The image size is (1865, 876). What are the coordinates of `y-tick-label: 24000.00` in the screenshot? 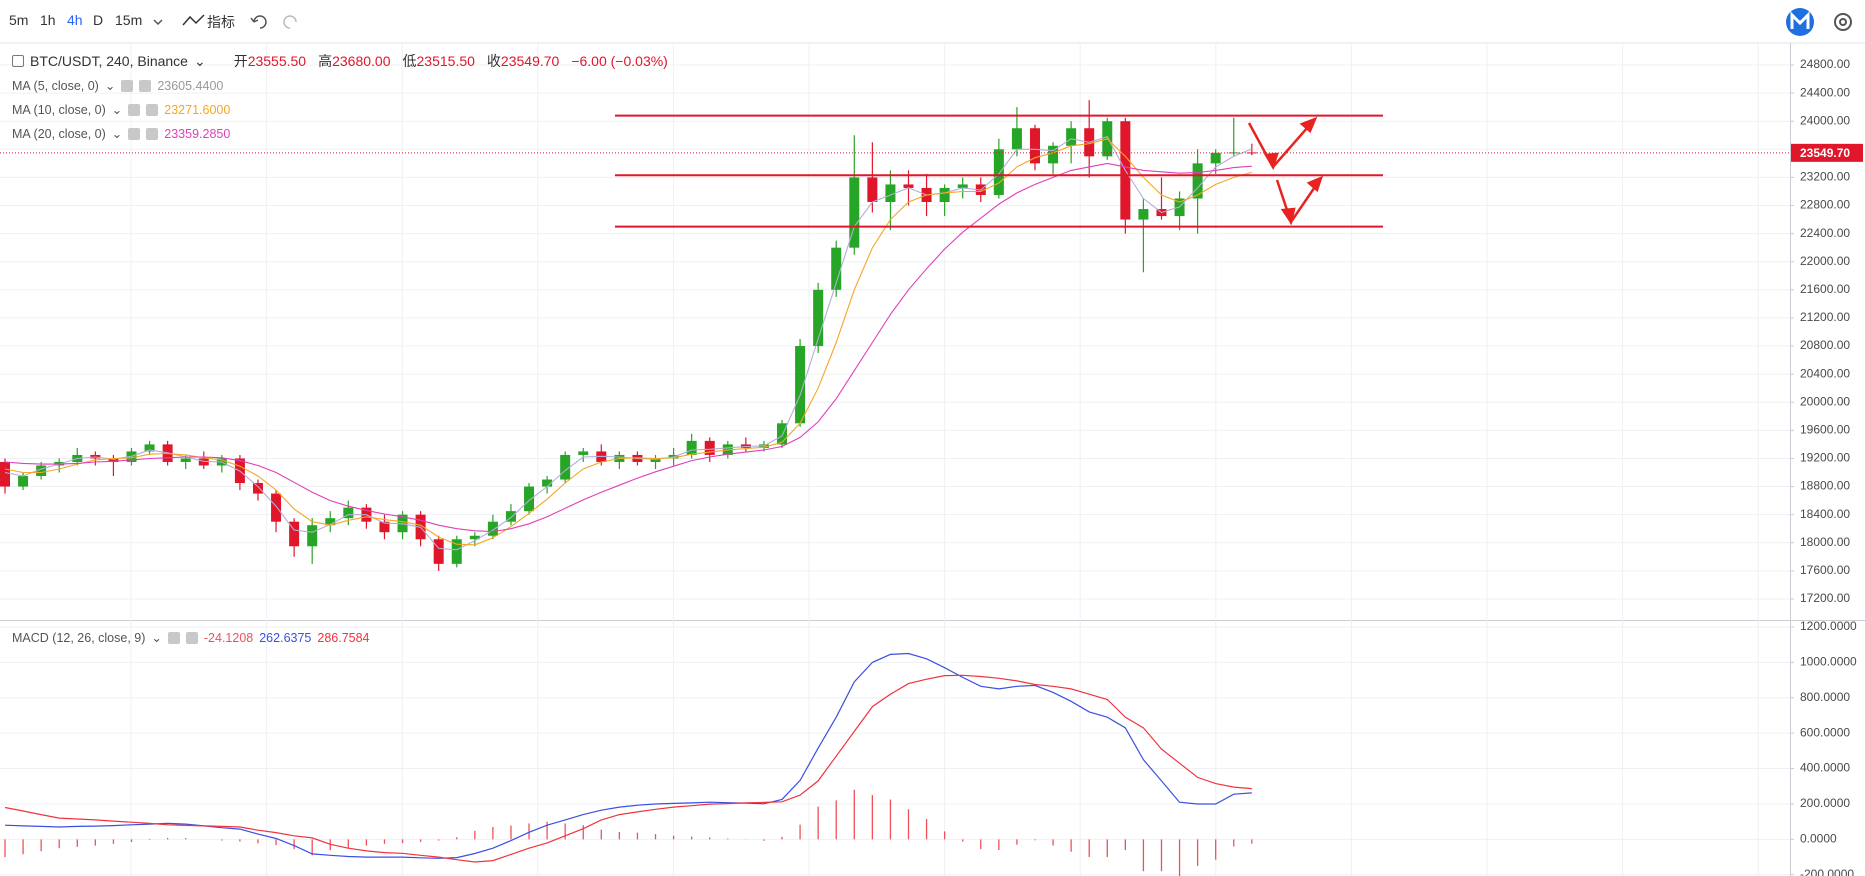 It's located at (1825, 120).